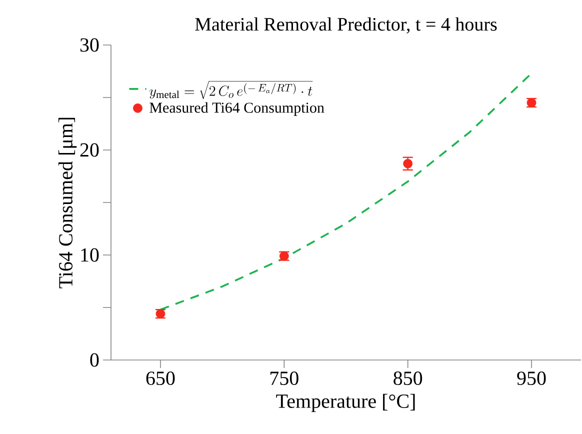 The width and height of the screenshot is (582, 434). Describe the element at coordinates (346, 25) in the screenshot. I see `chart-title: Material Removal Predictor, t = 4 hours` at that location.